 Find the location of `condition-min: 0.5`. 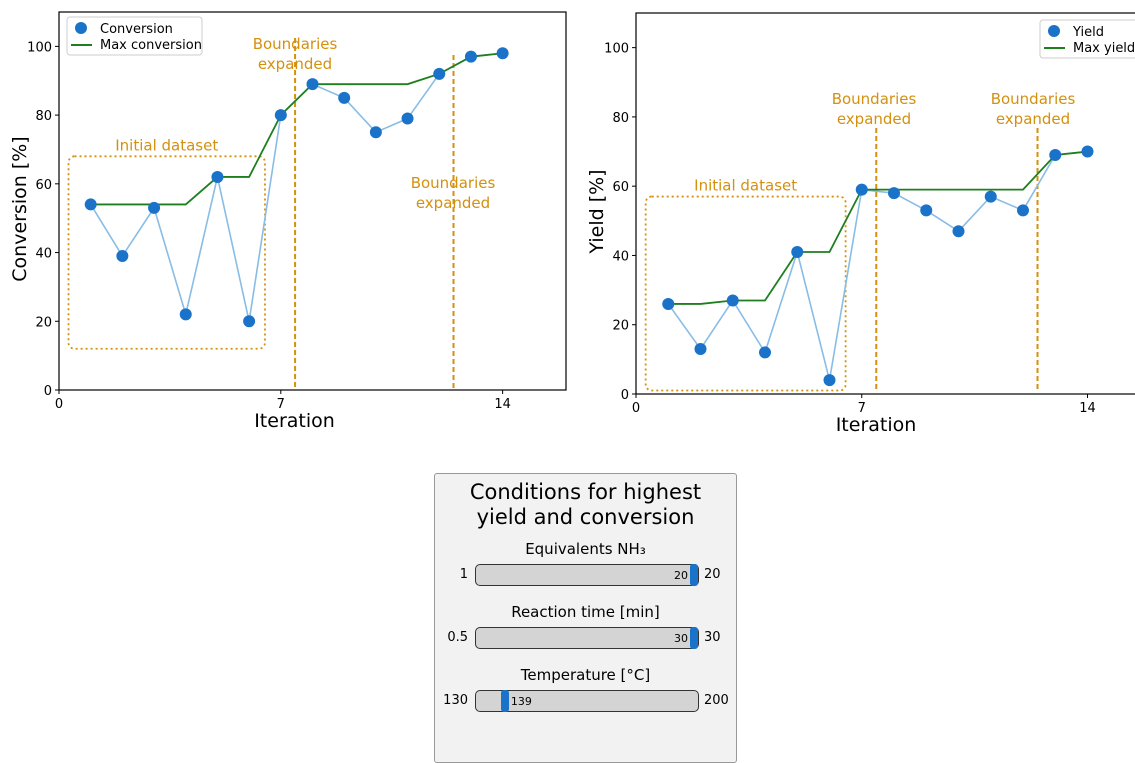

condition-min: 0.5 is located at coordinates (457, 637).